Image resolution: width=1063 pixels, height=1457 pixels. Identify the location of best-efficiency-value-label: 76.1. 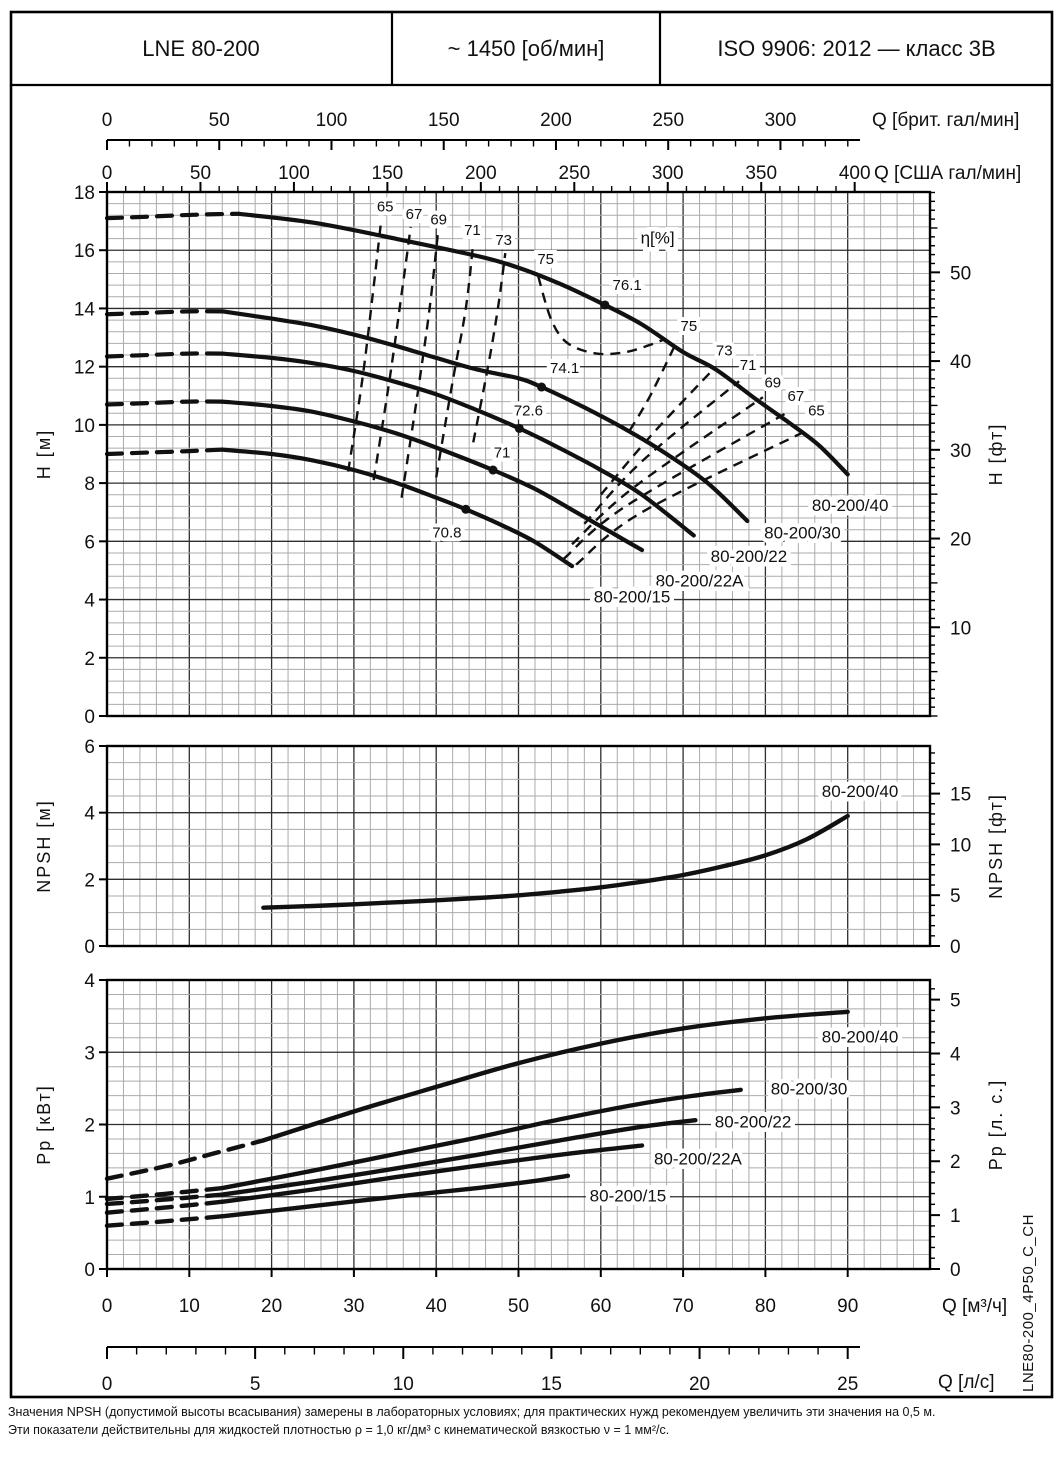
(627, 285).